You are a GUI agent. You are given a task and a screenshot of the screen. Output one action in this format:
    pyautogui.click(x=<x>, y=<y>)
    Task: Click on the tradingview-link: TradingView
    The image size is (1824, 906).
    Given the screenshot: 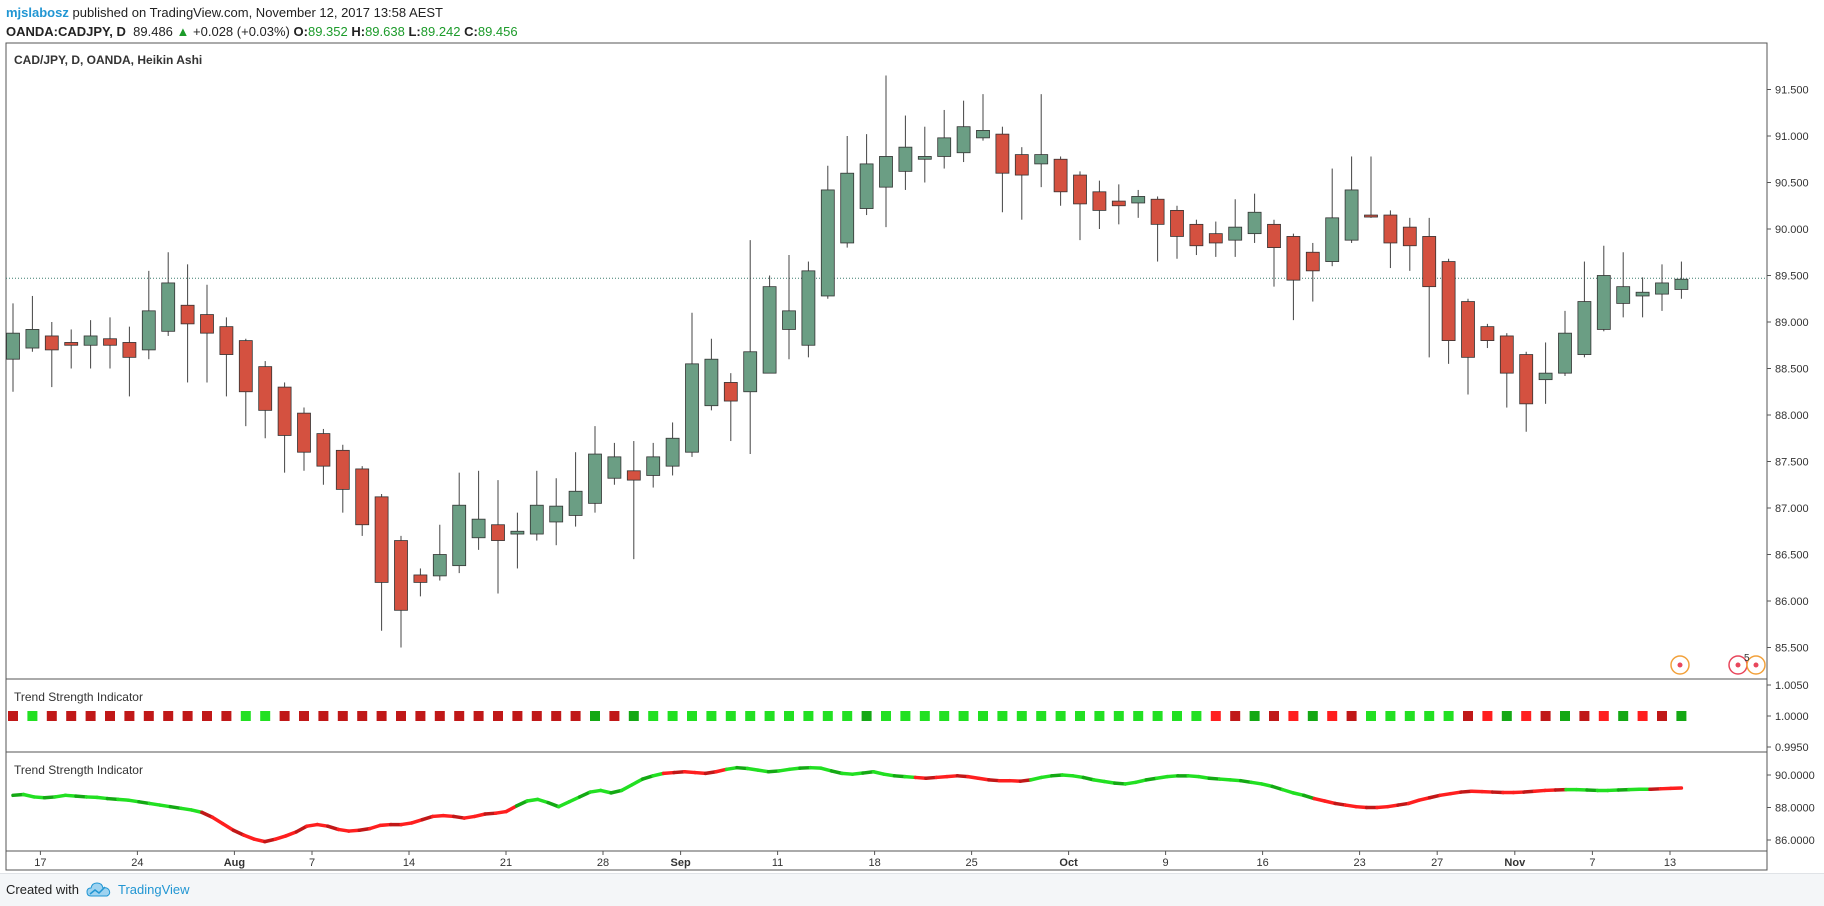 What is the action you would take?
    pyautogui.click(x=154, y=889)
    